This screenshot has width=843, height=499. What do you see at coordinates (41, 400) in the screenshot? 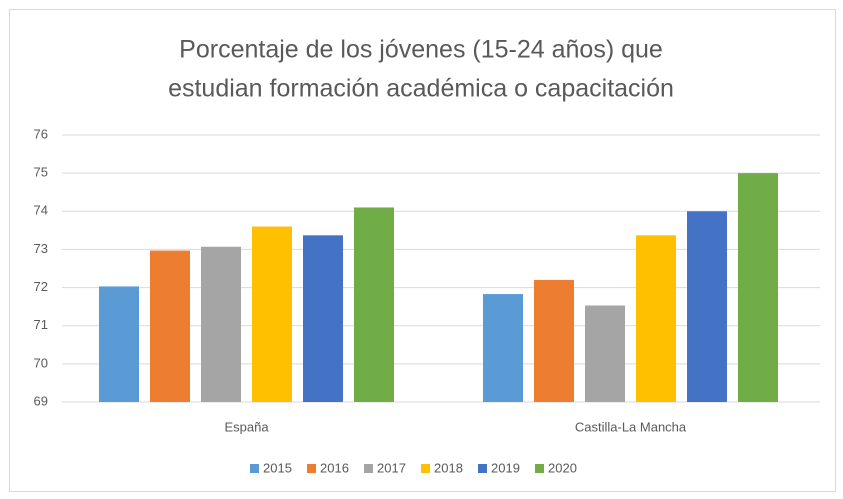
I see `y-tick-label: 69` at bounding box center [41, 400].